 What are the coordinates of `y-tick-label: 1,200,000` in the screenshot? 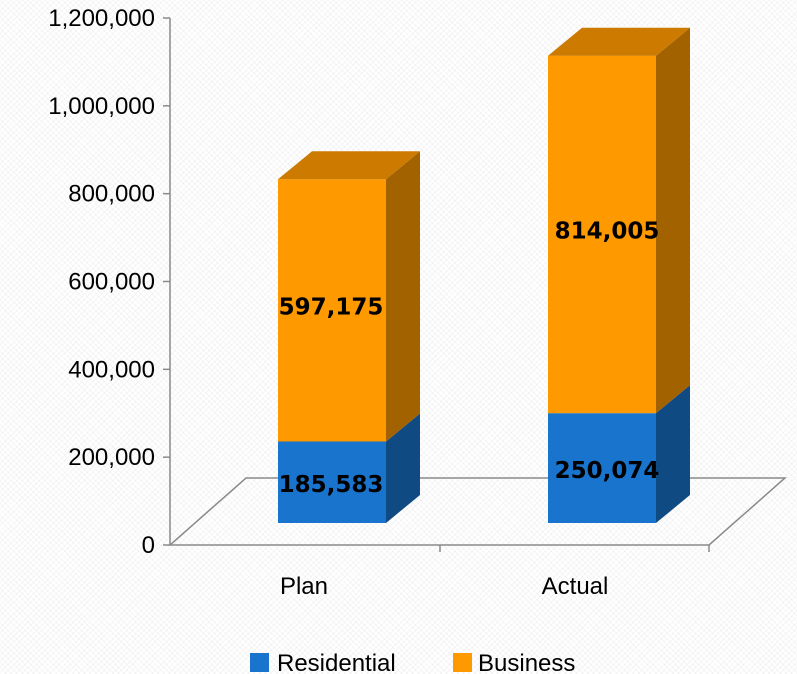 It's located at (101, 18).